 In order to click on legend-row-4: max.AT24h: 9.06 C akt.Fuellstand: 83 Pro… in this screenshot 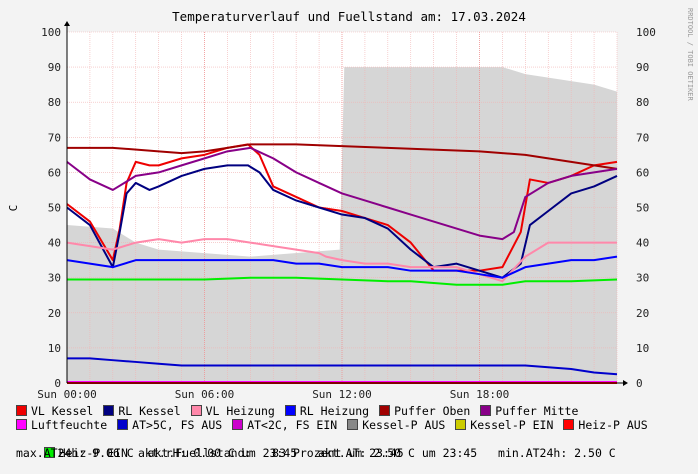, I will do `click(210, 453)`.